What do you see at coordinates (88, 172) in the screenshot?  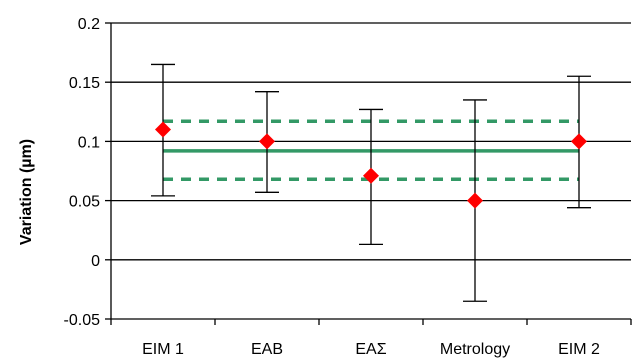 I see `y-axis: -0.05 0 0.05 0.1 0.15 0.2` at bounding box center [88, 172].